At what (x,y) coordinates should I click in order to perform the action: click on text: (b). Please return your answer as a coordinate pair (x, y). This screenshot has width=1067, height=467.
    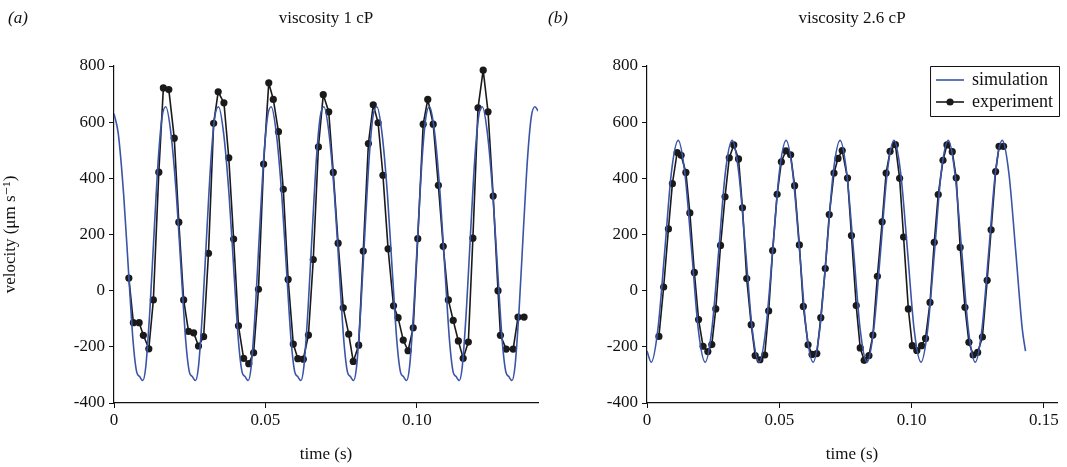
    Looking at the image, I should click on (558, 18).